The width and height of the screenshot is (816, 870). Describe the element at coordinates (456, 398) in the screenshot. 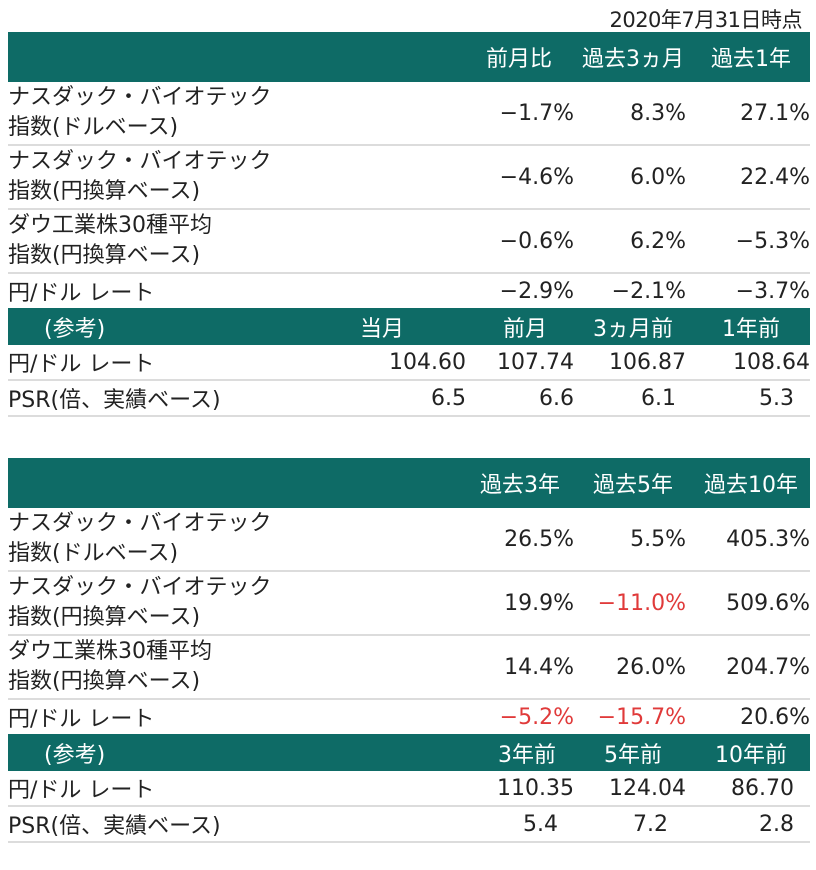

I see `value-cell-pair: 6.5 6.6` at that location.